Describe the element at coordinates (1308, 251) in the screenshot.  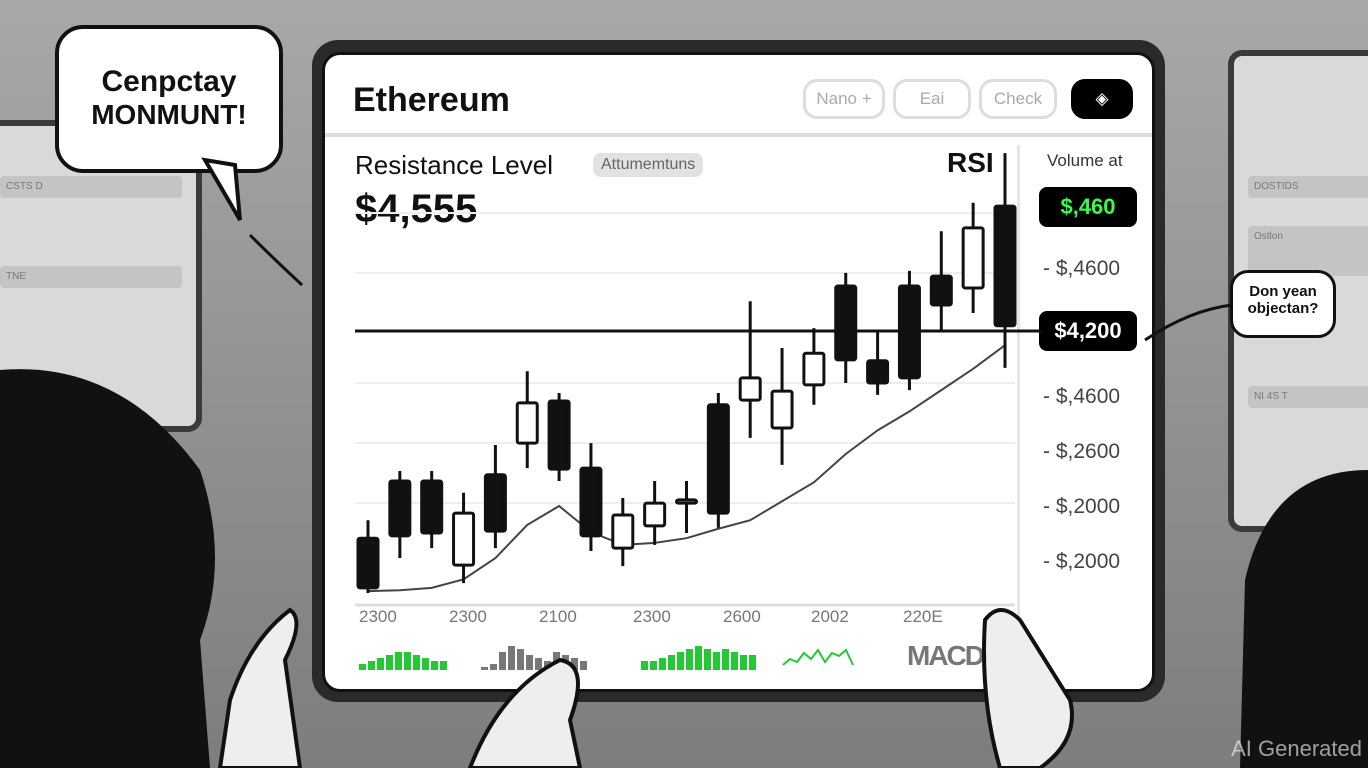
I see `side-row: Ostlon` at that location.